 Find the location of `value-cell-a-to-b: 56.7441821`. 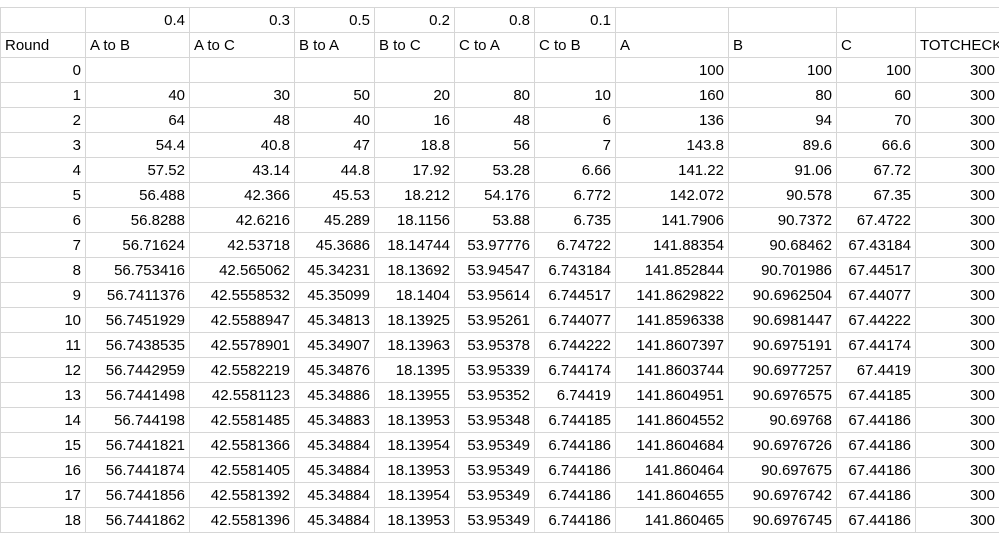

value-cell-a-to-b: 56.7441821 is located at coordinates (137, 445).